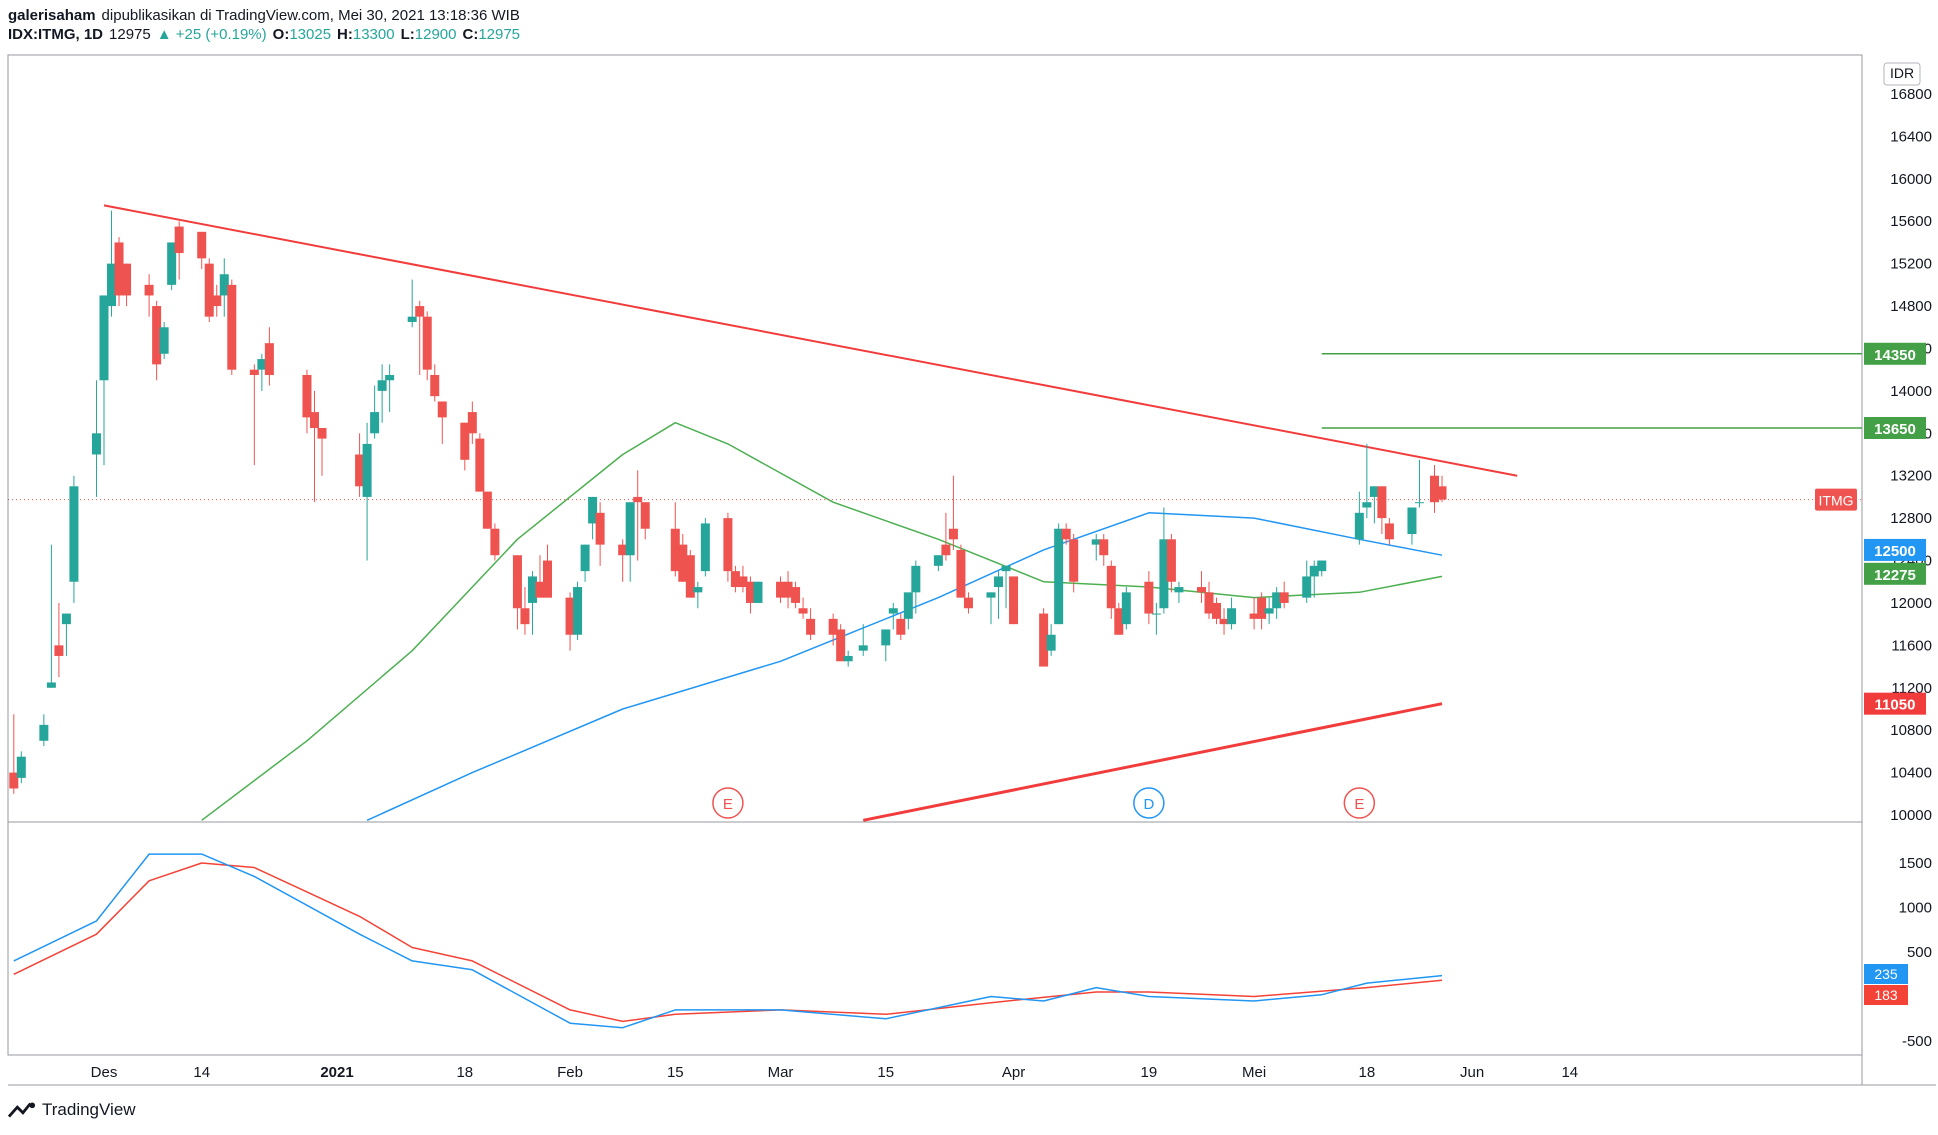 The width and height of the screenshot is (1938, 1135). What do you see at coordinates (1911, 264) in the screenshot?
I see `price-tick-label: 15200` at bounding box center [1911, 264].